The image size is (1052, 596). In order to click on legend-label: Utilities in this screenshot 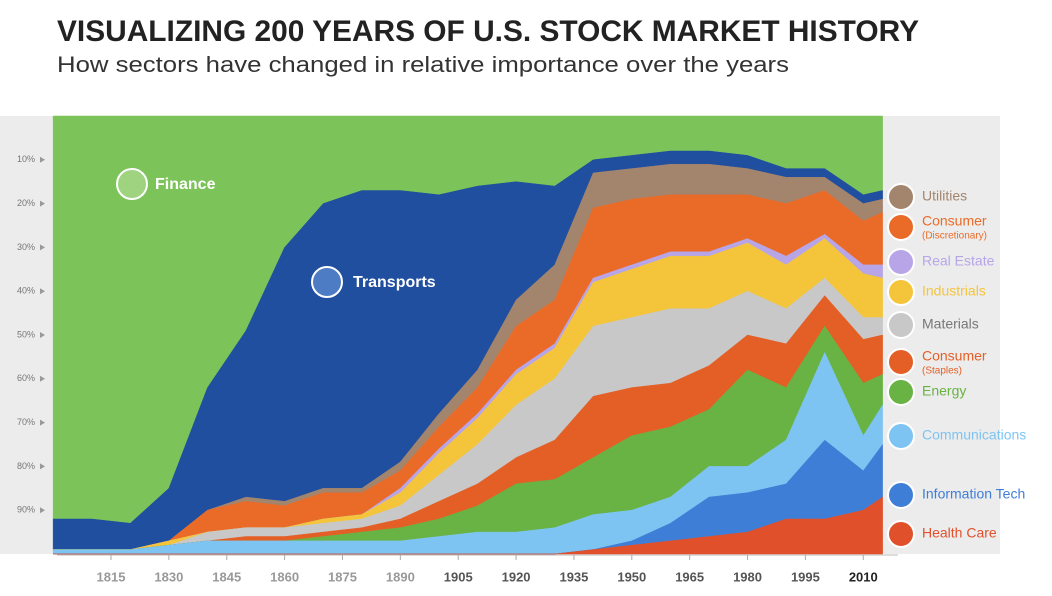, I will do `click(944, 196)`.